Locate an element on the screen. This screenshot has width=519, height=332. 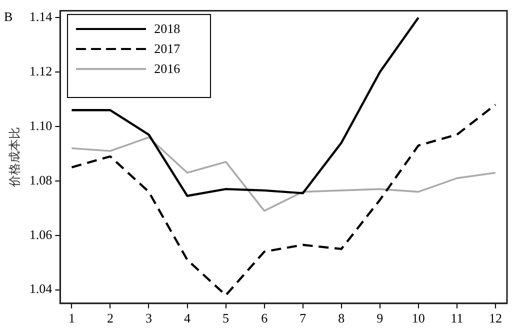
legend-label: 2017 is located at coordinates (167, 48).